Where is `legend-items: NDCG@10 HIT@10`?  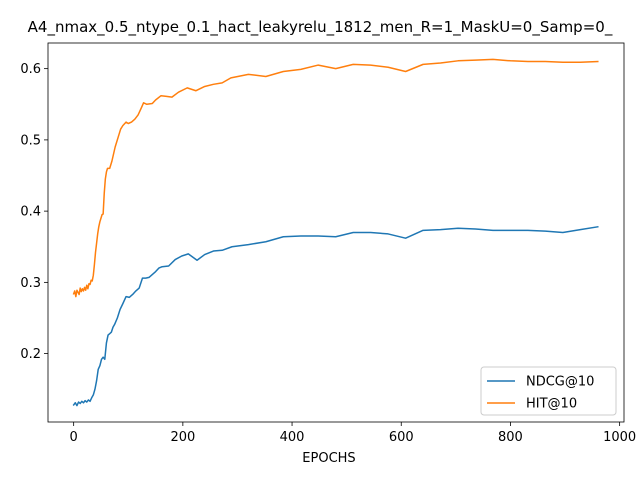
legend-items: NDCG@10 HIT@10 is located at coordinates (540, 393).